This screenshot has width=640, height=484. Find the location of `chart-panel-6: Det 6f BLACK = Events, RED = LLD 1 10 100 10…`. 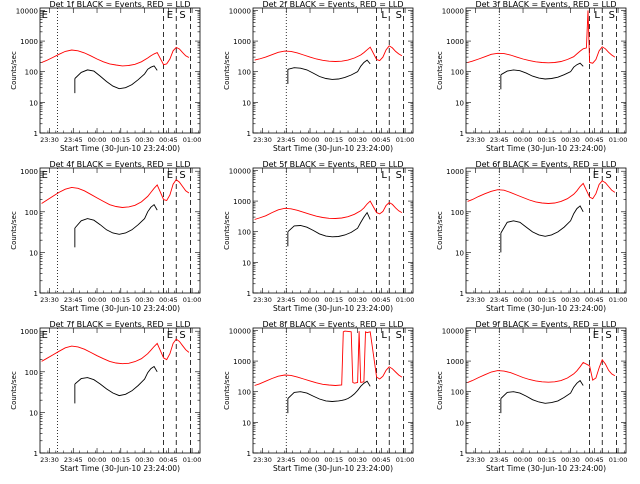

chart-panel-6: Det 6f BLACK = Events, RED = LLD 1 10 100 10… is located at coordinates (531, 236).